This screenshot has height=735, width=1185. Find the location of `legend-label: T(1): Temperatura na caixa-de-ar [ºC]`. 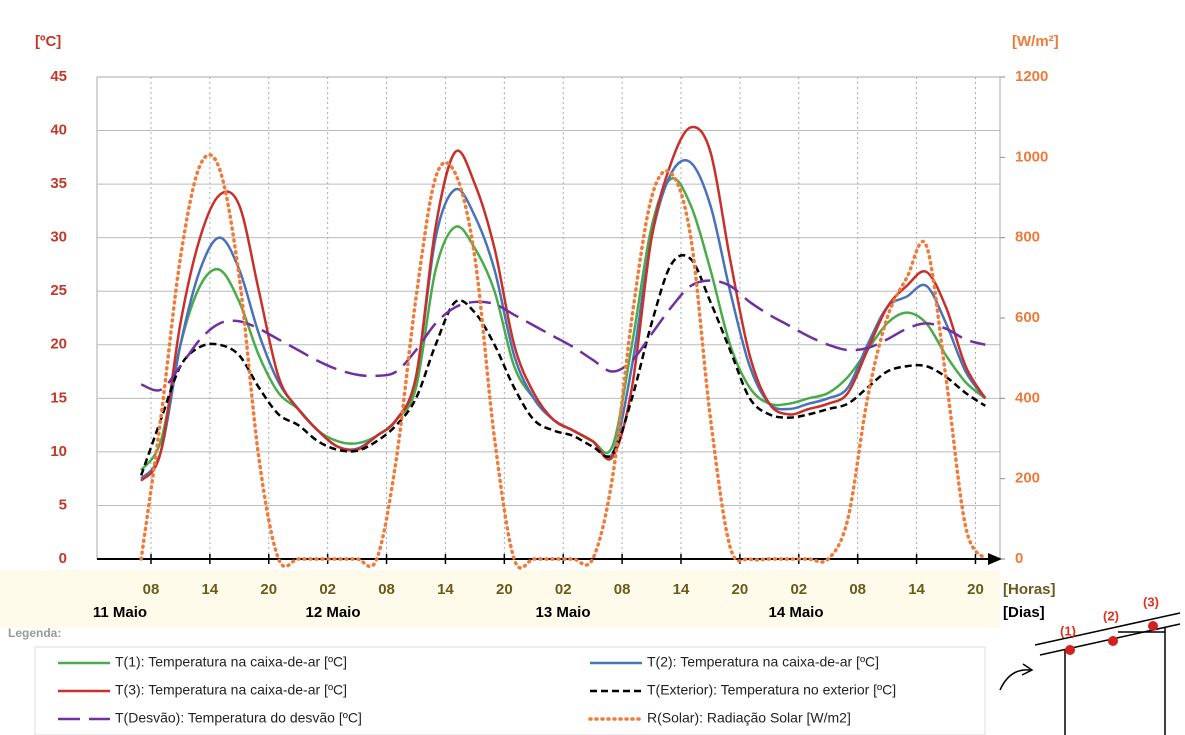

legend-label: T(1): Temperatura na caixa-de-ar [ºC] is located at coordinates (231, 662).